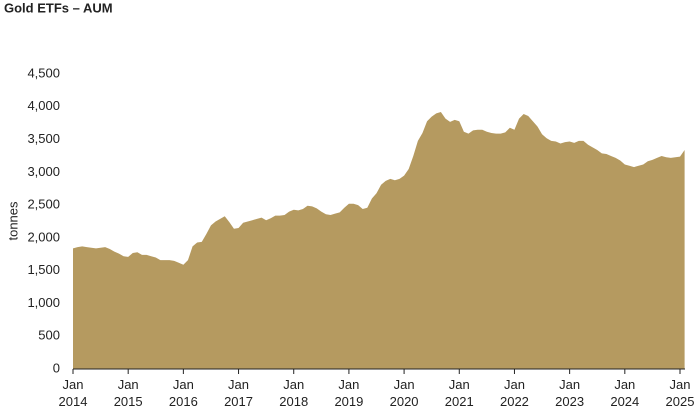  What do you see at coordinates (43, 138) in the screenshot?
I see `y-tick-label: 3,500` at bounding box center [43, 138].